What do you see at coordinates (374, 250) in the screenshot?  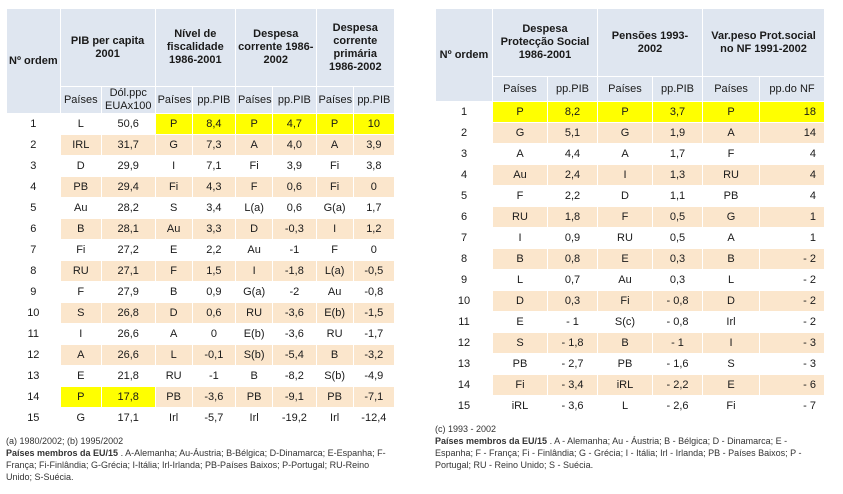 I see `table-cell: 0` at bounding box center [374, 250].